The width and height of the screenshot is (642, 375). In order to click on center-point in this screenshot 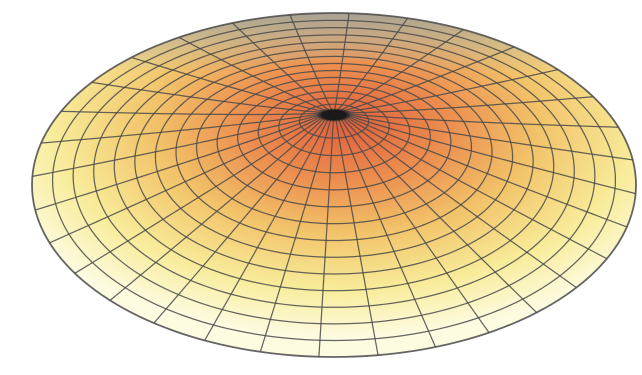, I will do `click(334, 115)`.